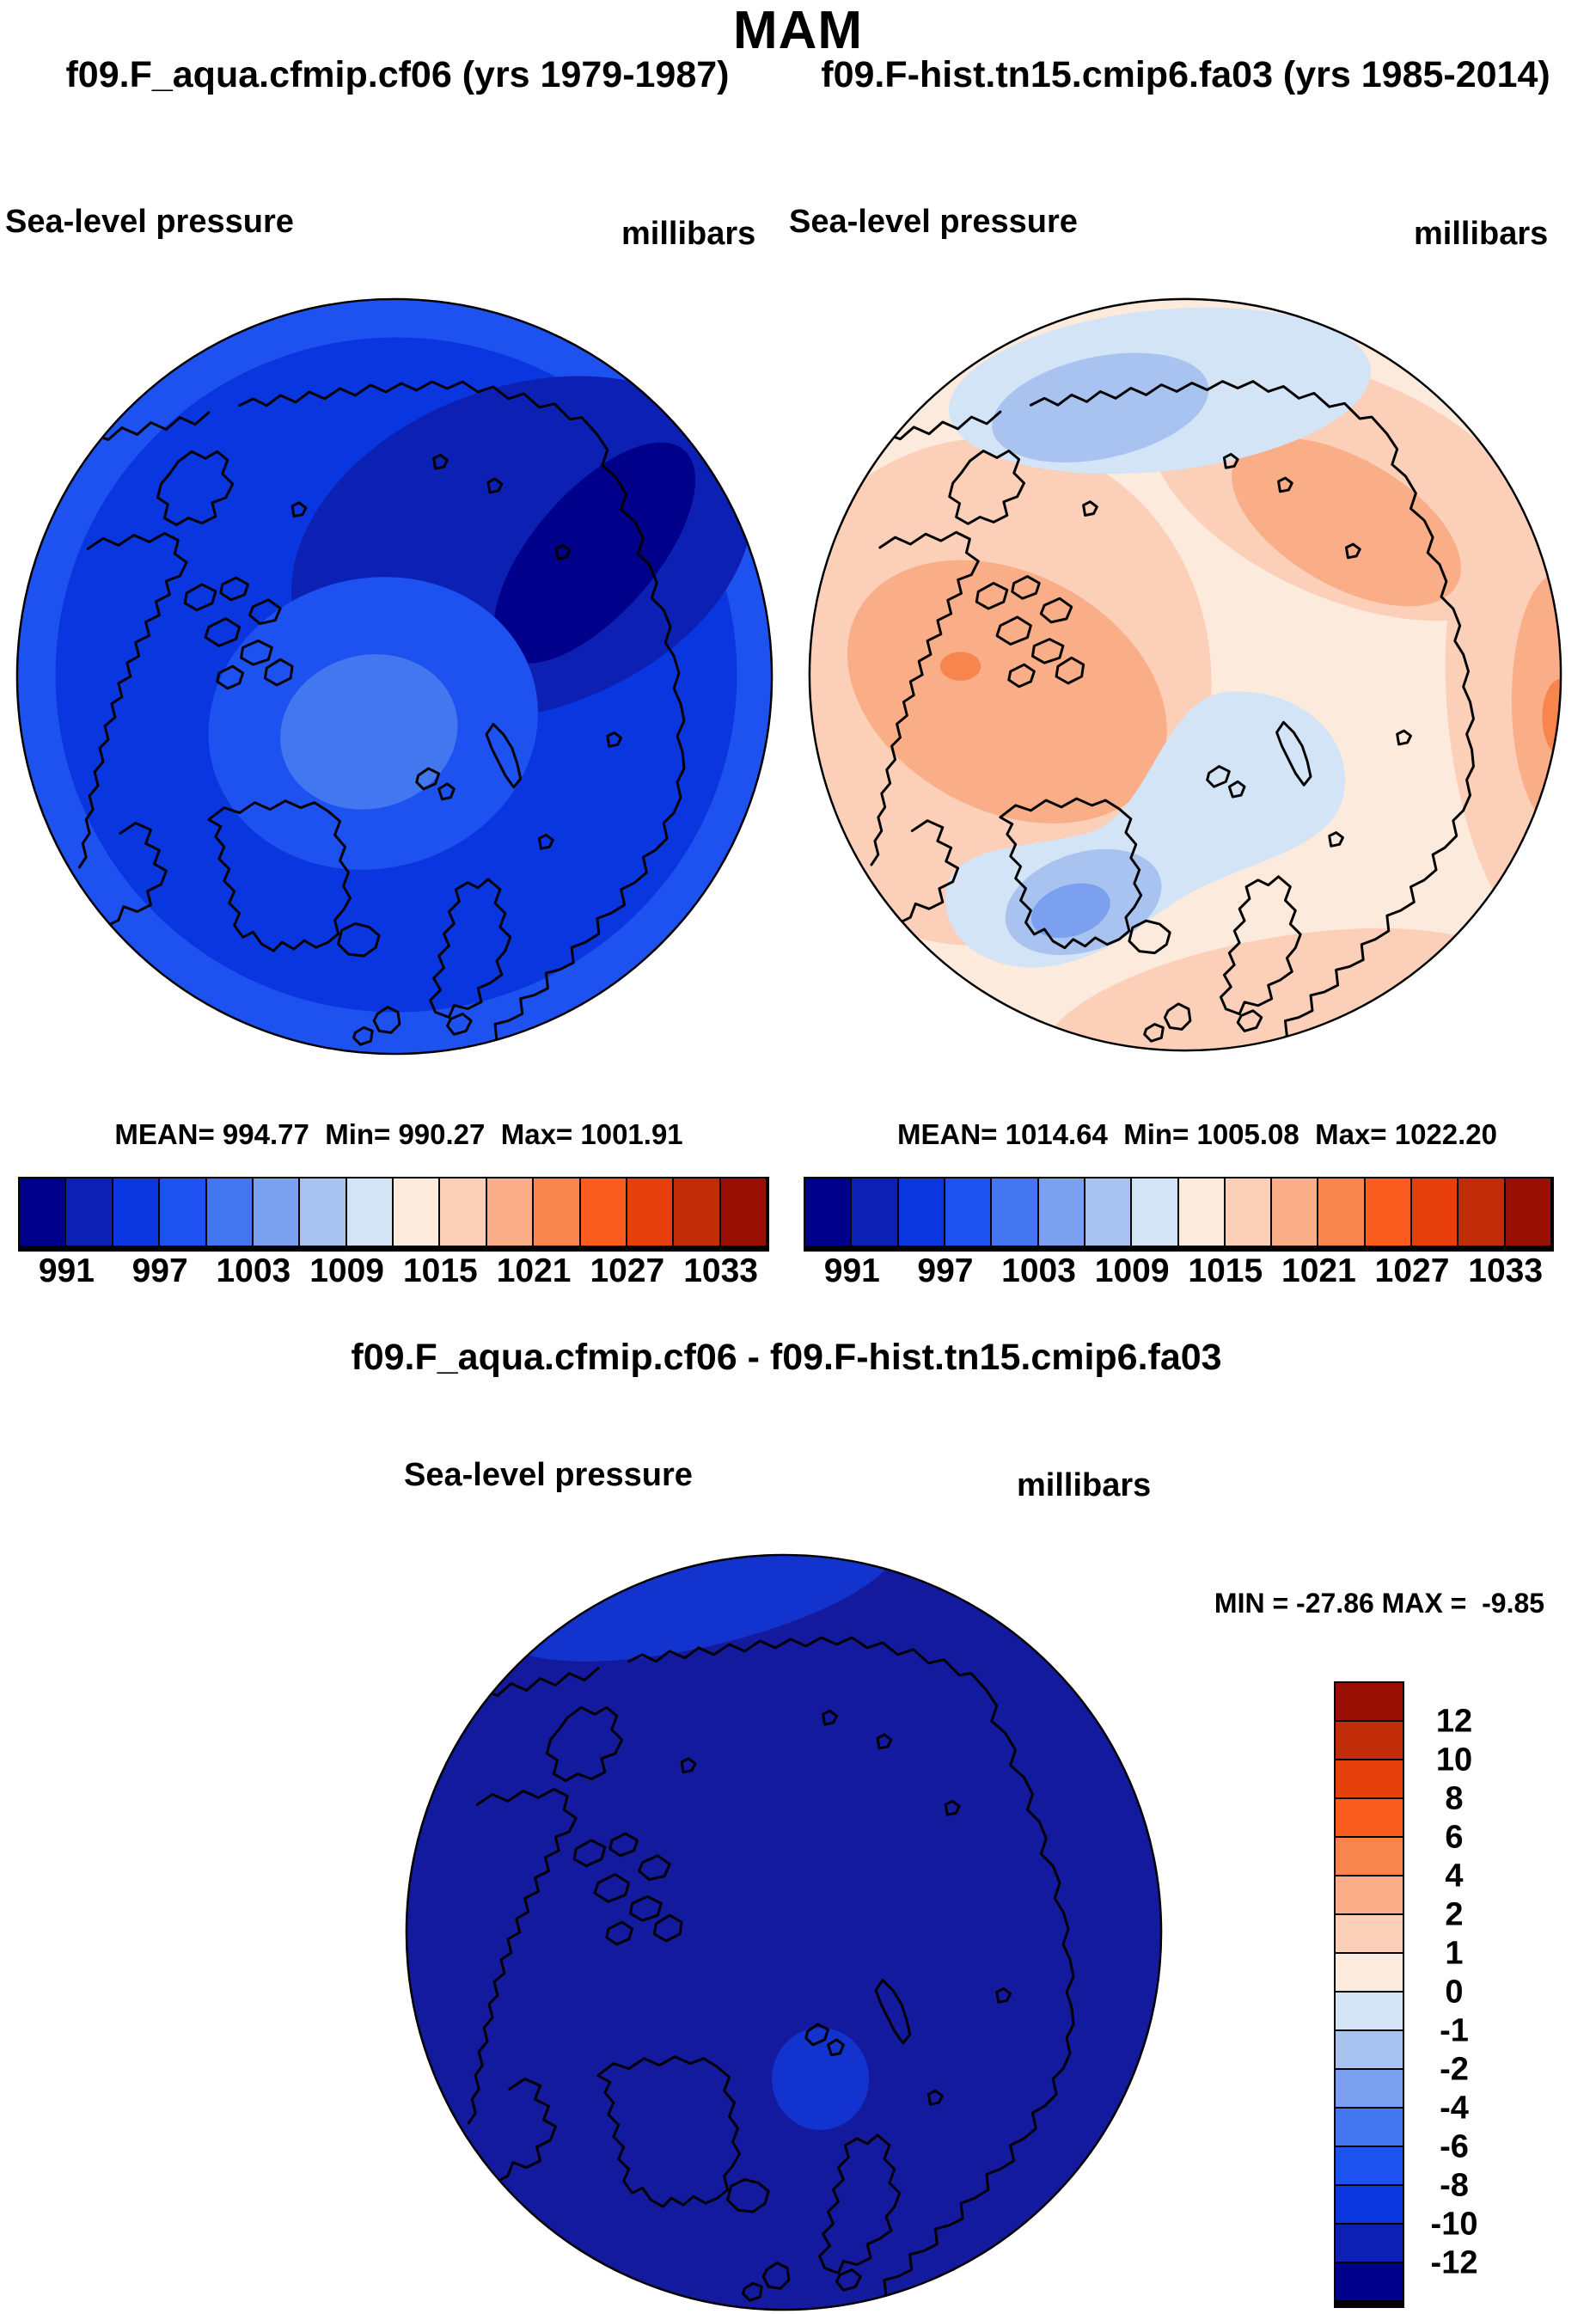  Describe the element at coordinates (1454, 1799) in the screenshot. I see `colorbar-tick-label: 8` at that location.